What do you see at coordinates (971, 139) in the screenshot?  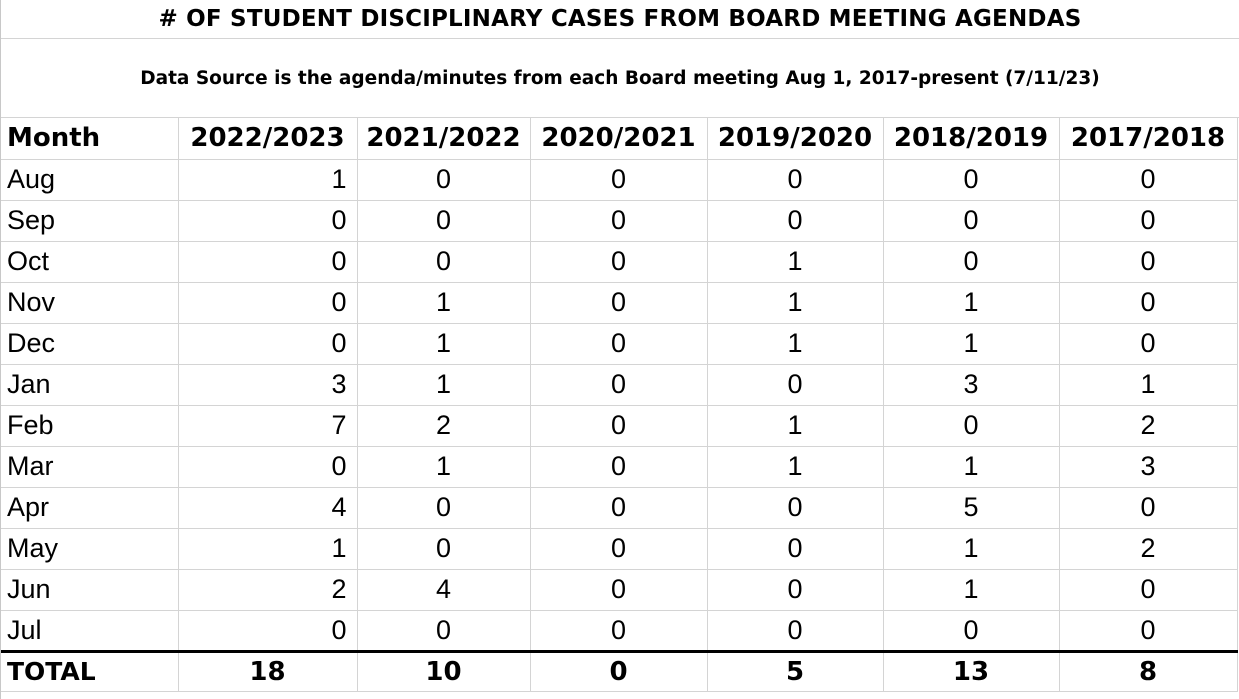 I see `column-header-year: 2018/2019` at bounding box center [971, 139].